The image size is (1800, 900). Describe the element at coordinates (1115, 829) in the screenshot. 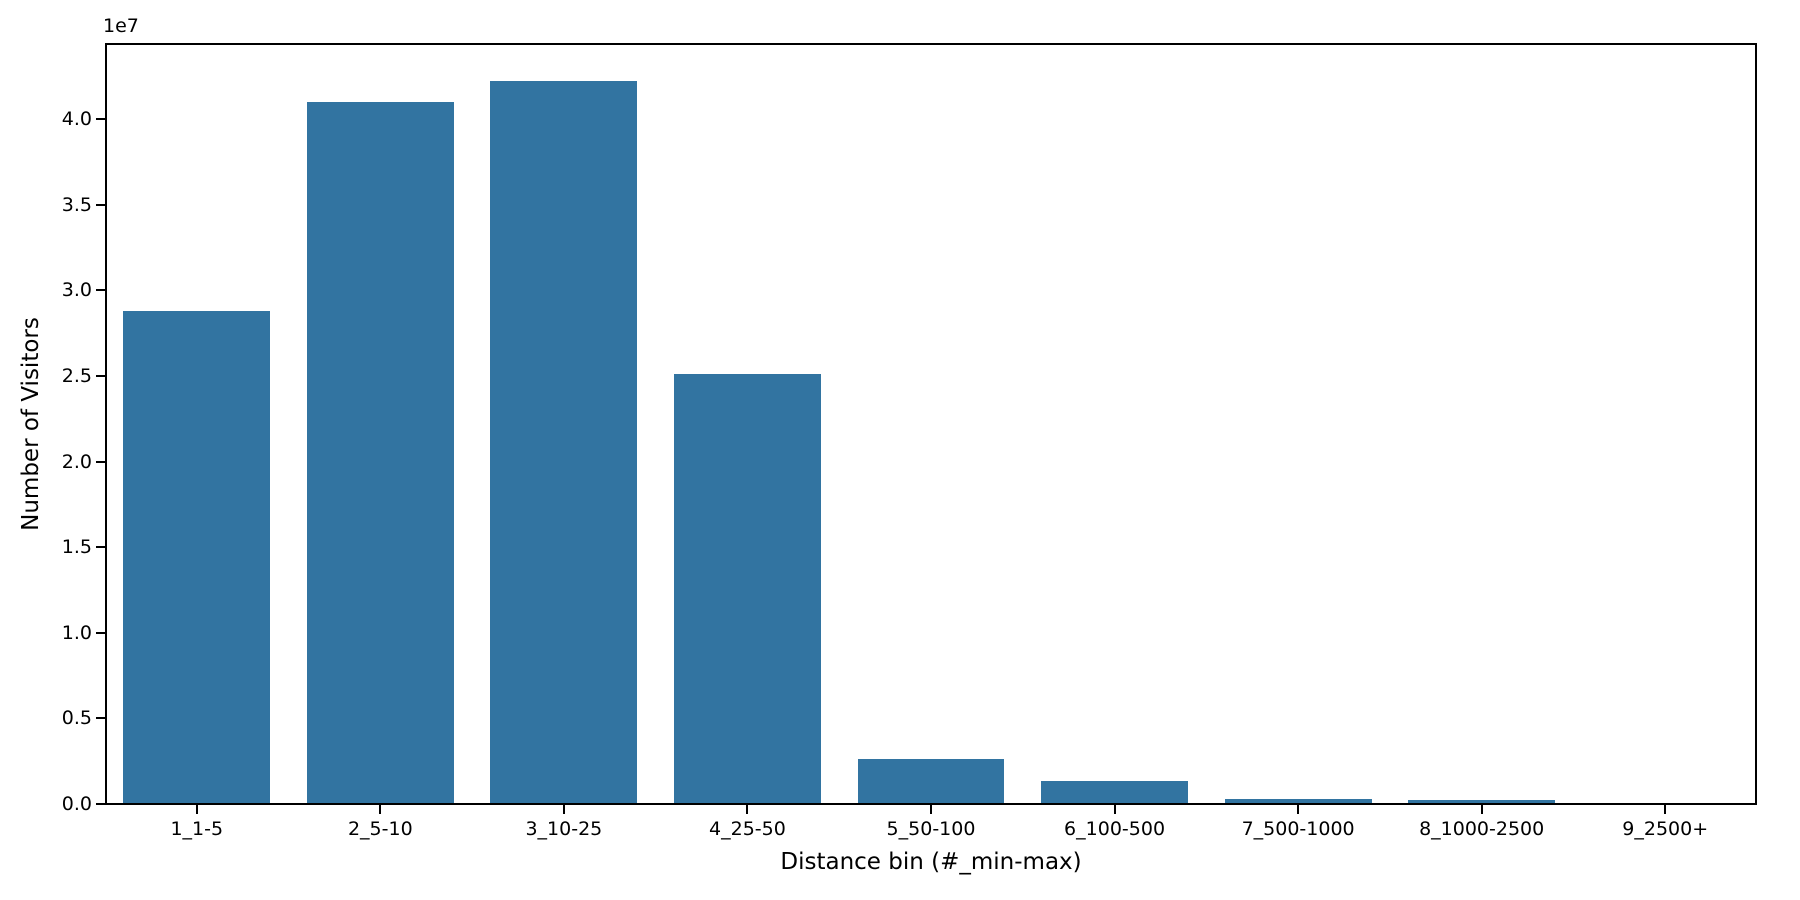

I see `x-tick-label: 6_100-500` at that location.